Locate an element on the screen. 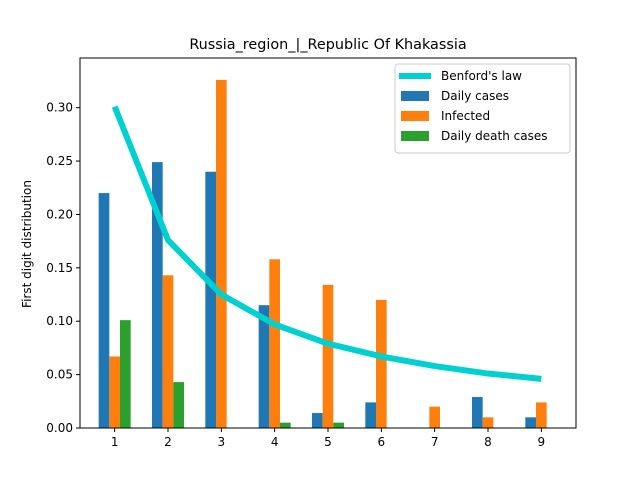  legend-box is located at coordinates (482, 108).